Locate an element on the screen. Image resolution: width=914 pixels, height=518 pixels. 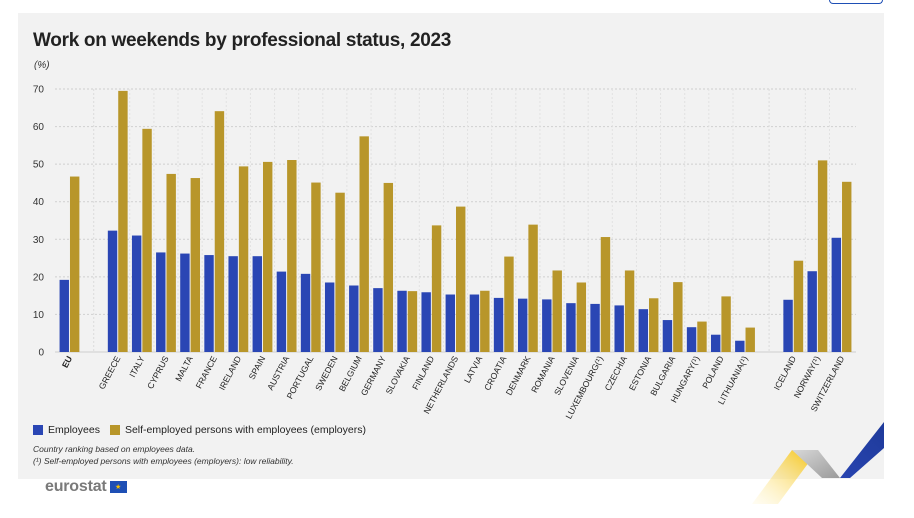
legend-item-employees: Employees is located at coordinates (66, 430).